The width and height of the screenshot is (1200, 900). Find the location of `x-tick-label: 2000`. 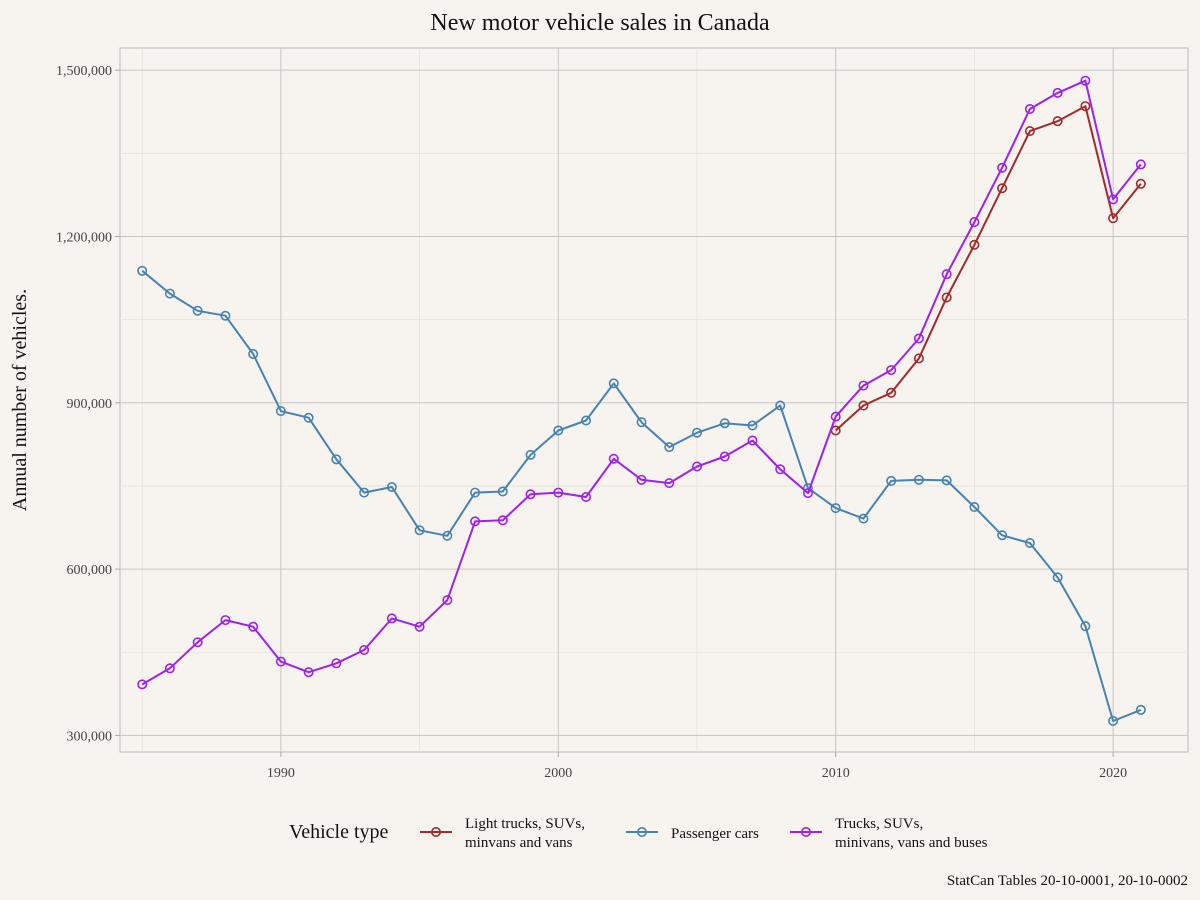

x-tick-label: 2000 is located at coordinates (558, 773).